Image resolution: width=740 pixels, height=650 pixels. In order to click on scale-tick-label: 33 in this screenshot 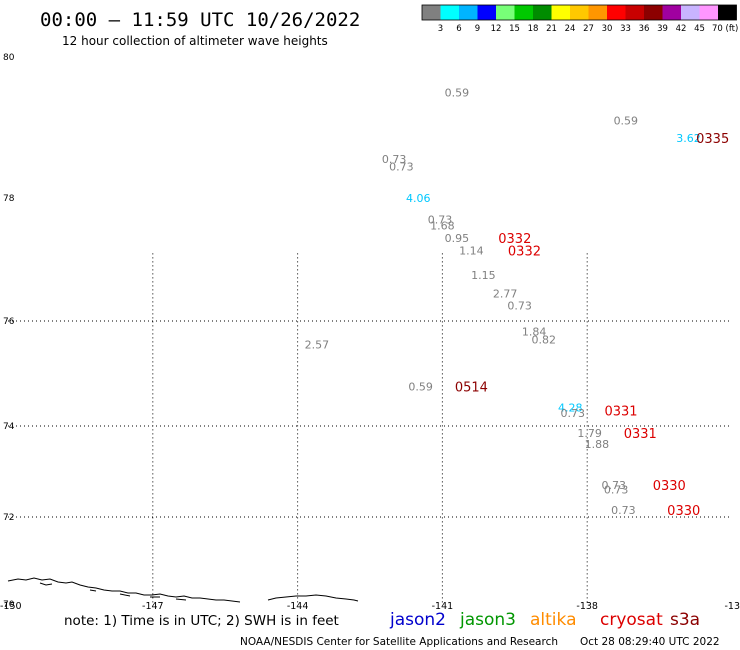, I will do `click(625, 29)`.